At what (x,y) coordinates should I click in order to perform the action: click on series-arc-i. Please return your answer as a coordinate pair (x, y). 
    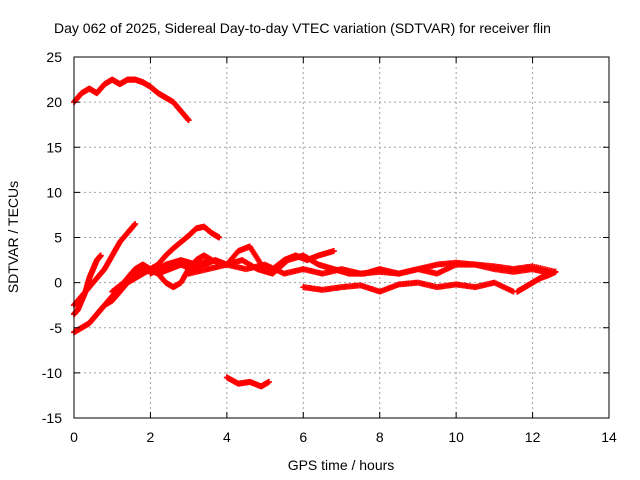
    Looking at the image, I should click on (372, 268).